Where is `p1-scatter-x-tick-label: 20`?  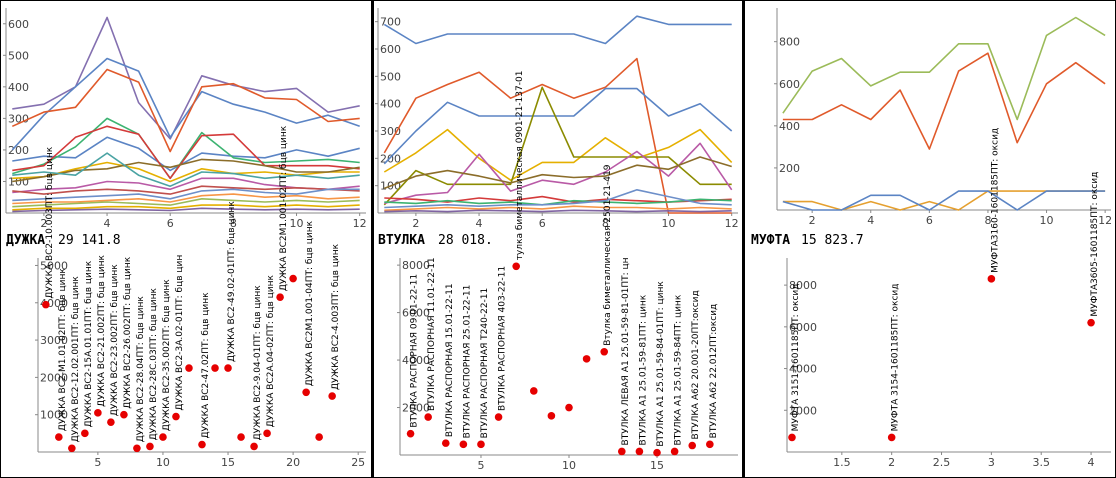
p1-scatter-x-tick-label: 20 is located at coordinates (293, 462).